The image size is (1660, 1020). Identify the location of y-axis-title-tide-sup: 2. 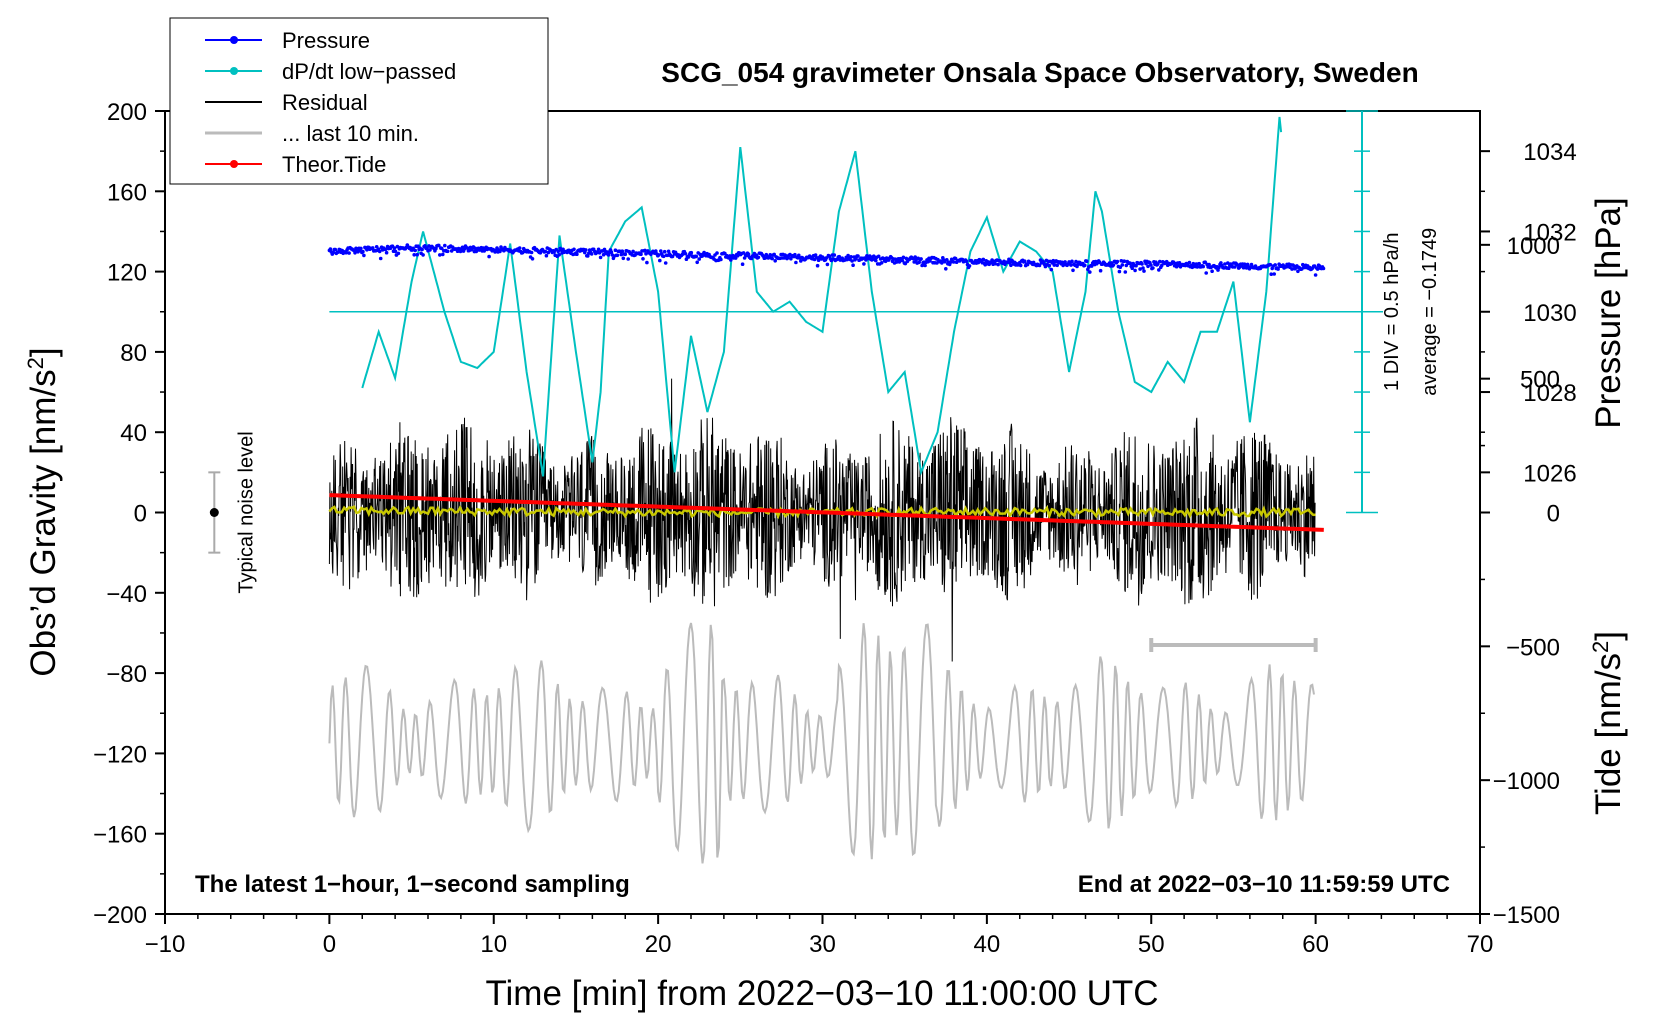
(1600, 647).